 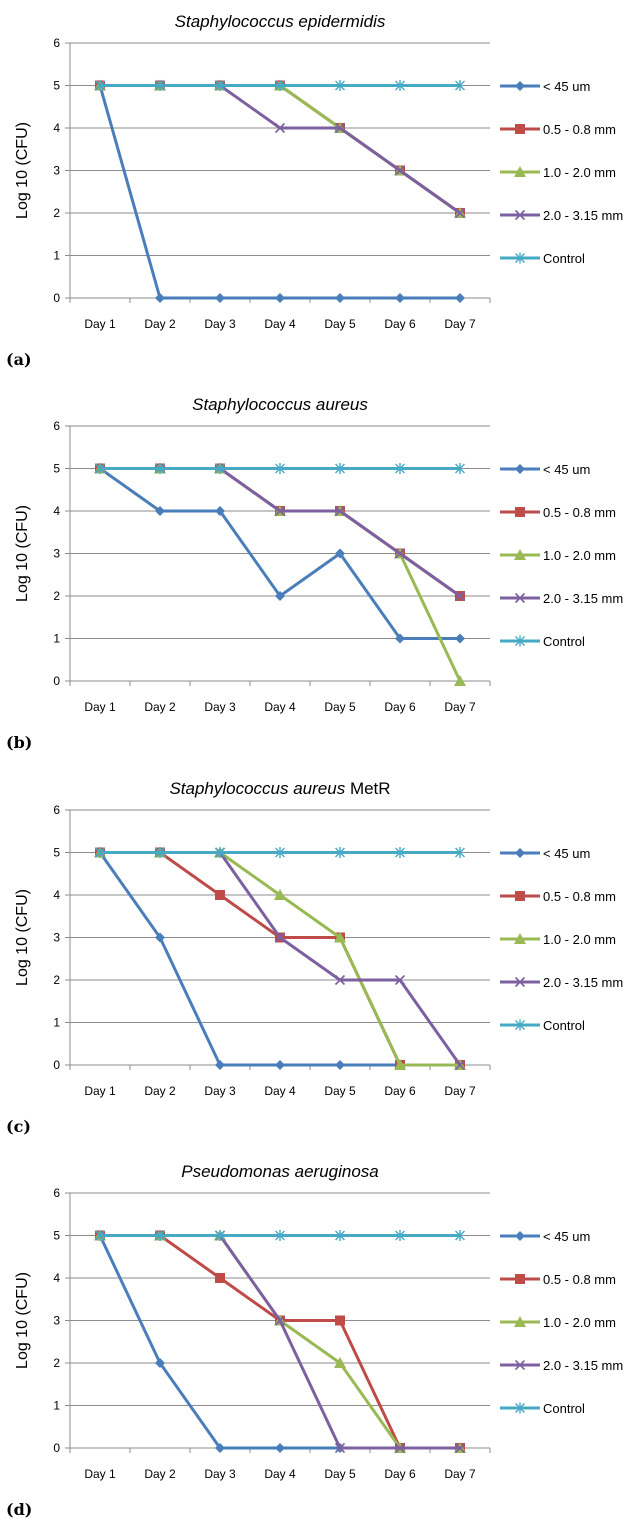 What do you see at coordinates (56, 128) in the screenshot?
I see `y-tick-label: 4` at bounding box center [56, 128].